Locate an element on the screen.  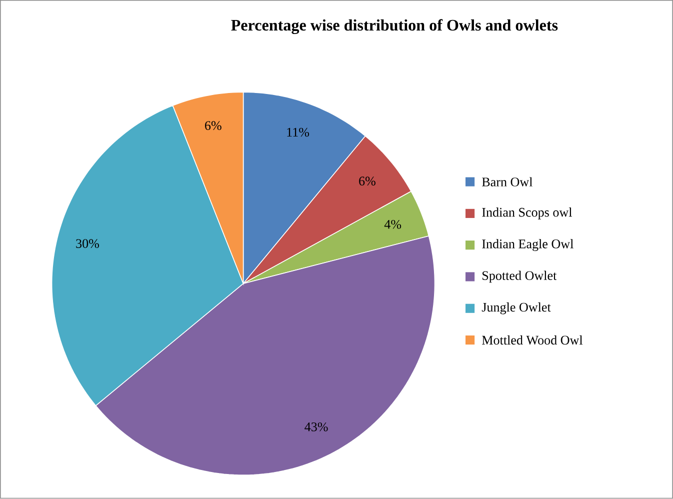
legend-label: Jungle Owlet is located at coordinates (516, 308).